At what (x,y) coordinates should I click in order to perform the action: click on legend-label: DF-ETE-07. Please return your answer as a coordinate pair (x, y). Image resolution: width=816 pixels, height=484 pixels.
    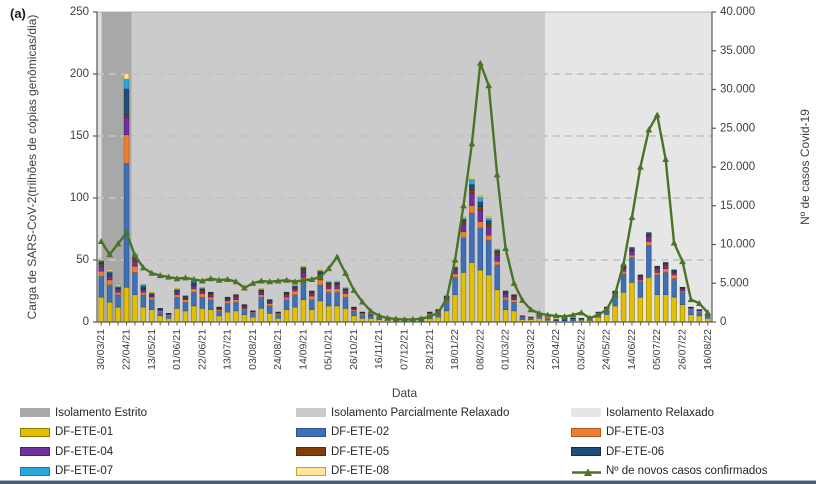
    Looking at the image, I should click on (84, 471).